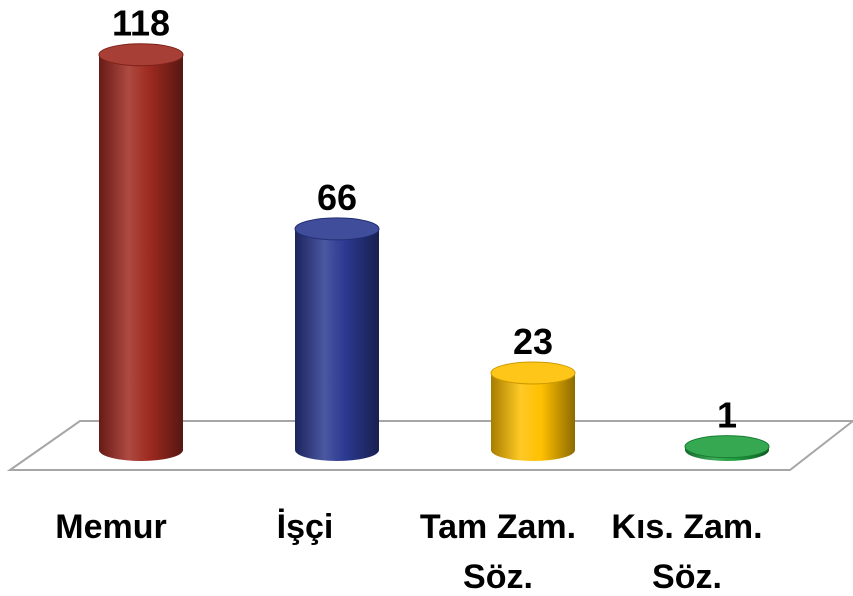 This screenshot has height=596, width=853. Describe the element at coordinates (429, 445) in the screenshot. I see `floor` at that location.